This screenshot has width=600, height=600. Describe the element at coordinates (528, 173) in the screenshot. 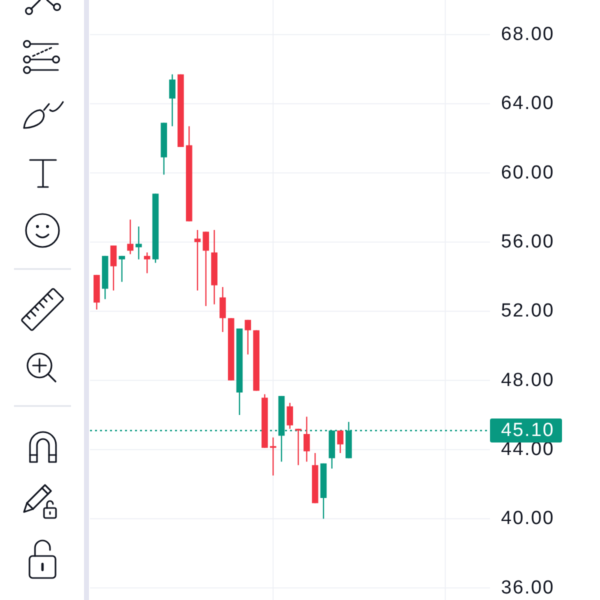

I see `y-tick-label: 60.00` at that location.